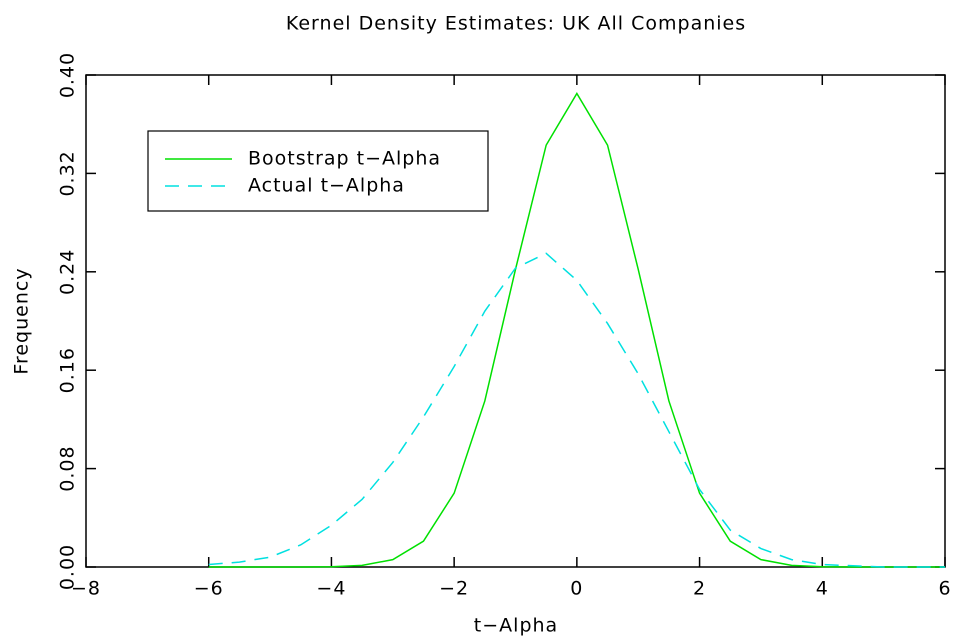 The height and width of the screenshot is (639, 957). I want to click on legend-label: Actual t−Alpha, so click(326, 186).